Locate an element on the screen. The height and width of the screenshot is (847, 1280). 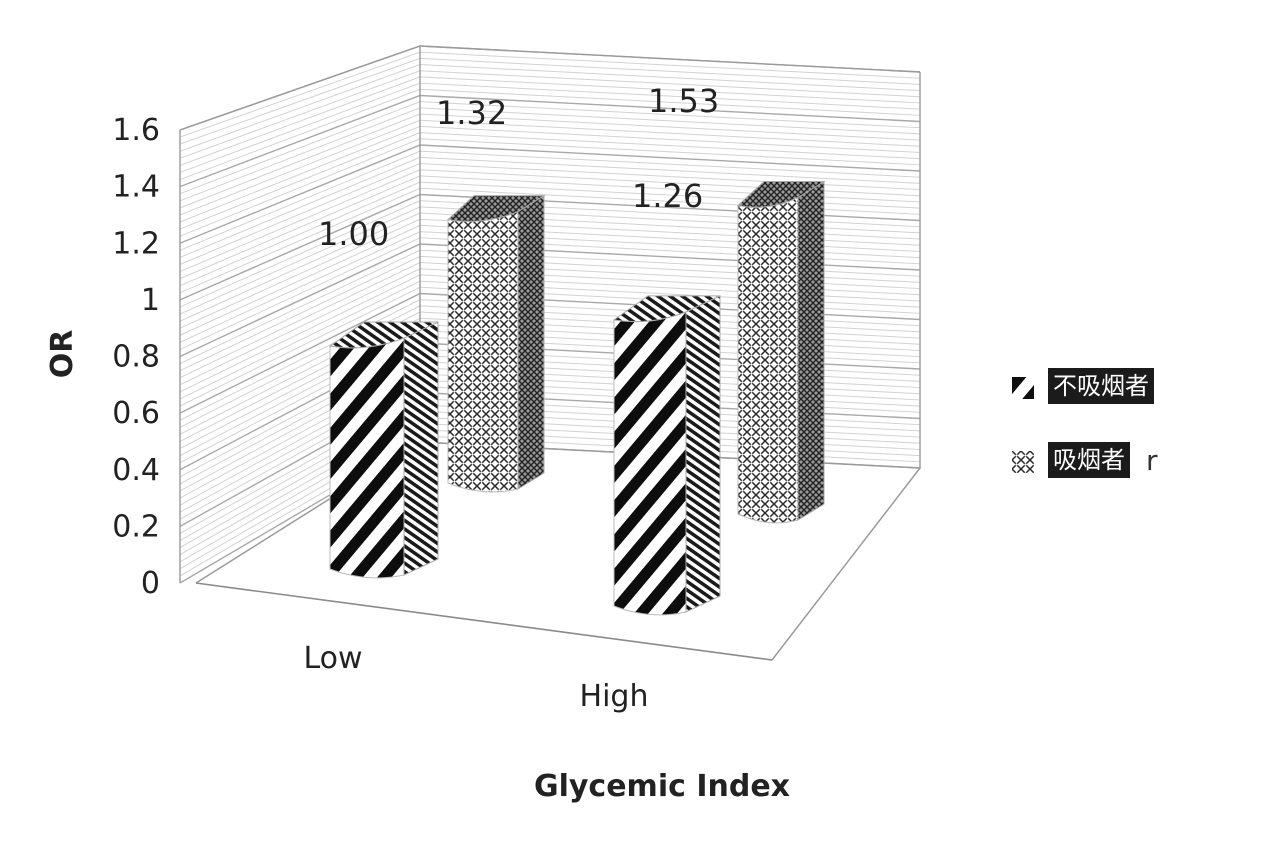
data-label-low-series-2: 1.32 is located at coordinates (471, 113).